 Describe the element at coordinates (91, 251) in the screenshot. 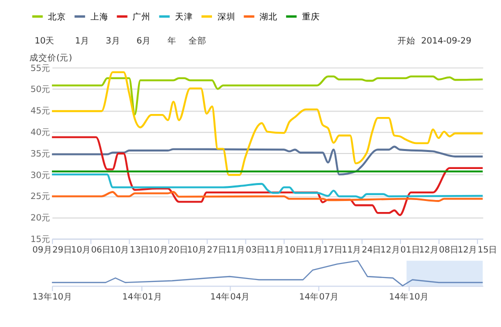

I see `x-tick-label: 10月06日` at that location.